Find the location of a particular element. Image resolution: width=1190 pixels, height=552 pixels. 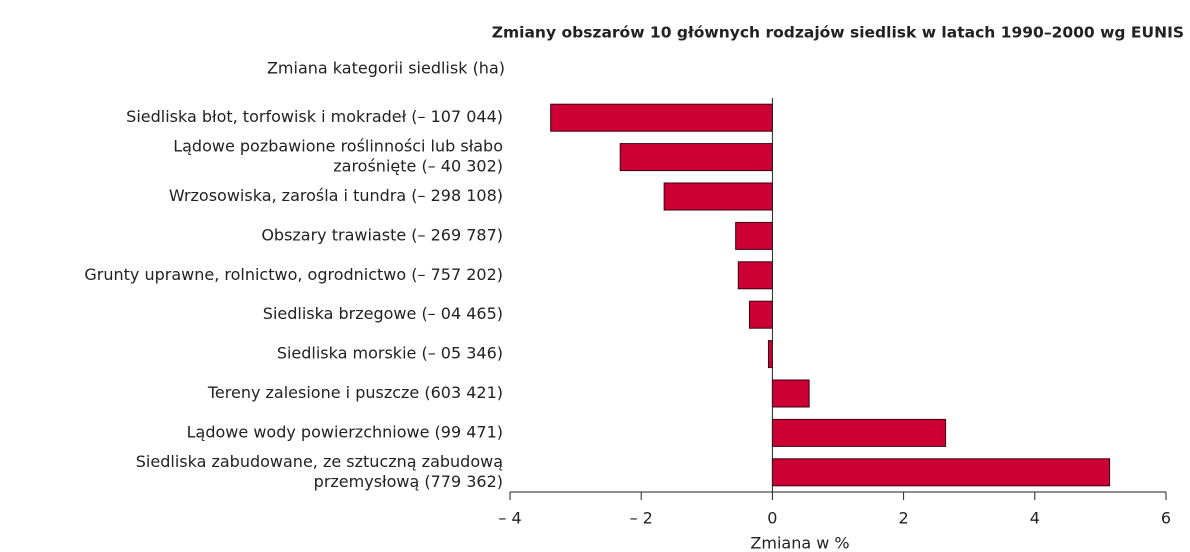

x-tick-label: 6 is located at coordinates (1166, 518).